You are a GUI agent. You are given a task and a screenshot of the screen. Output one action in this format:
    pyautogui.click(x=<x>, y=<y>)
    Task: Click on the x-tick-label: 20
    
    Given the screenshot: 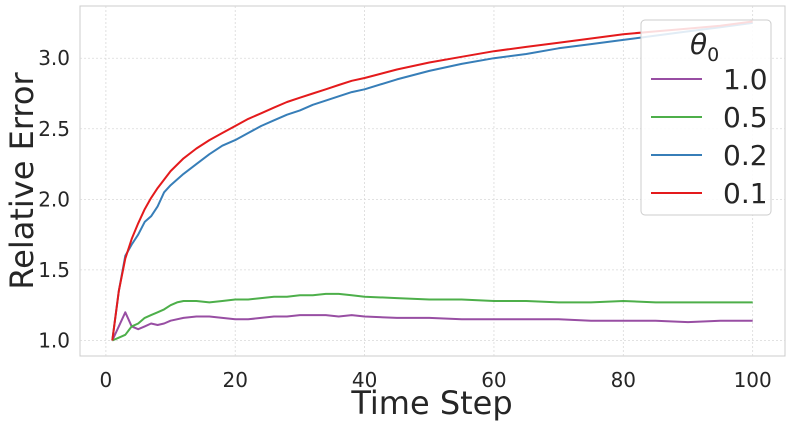 What is the action you would take?
    pyautogui.click(x=235, y=380)
    